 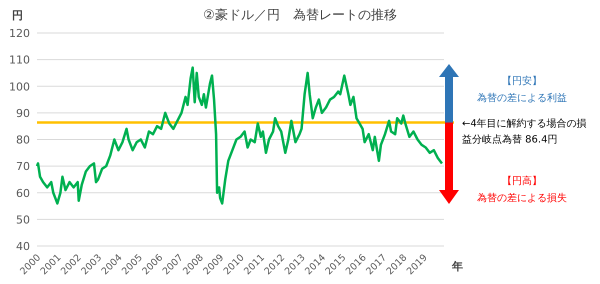 I want to click on text: 【円高】, so click(x=522, y=181).